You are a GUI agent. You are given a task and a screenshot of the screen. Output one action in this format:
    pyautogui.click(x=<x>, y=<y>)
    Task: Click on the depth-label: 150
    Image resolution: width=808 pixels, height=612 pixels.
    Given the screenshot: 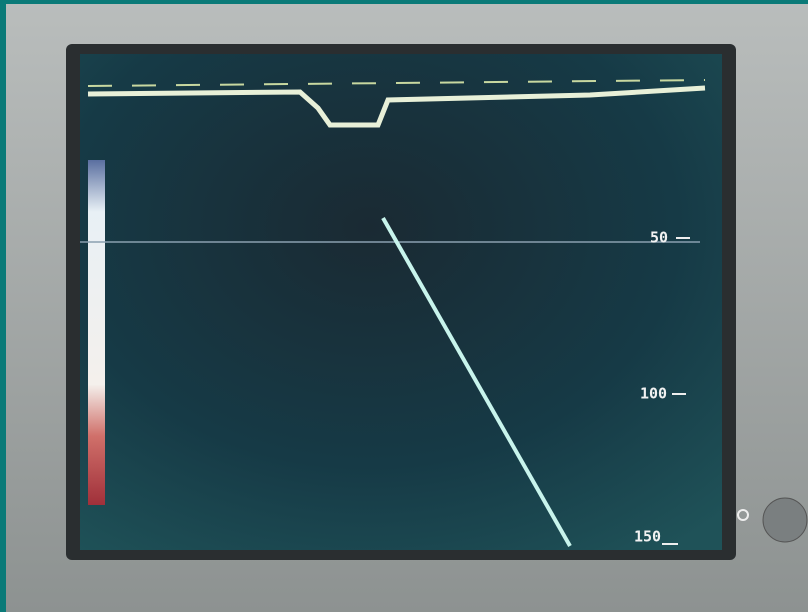 What is the action you would take?
    pyautogui.click(x=647, y=537)
    